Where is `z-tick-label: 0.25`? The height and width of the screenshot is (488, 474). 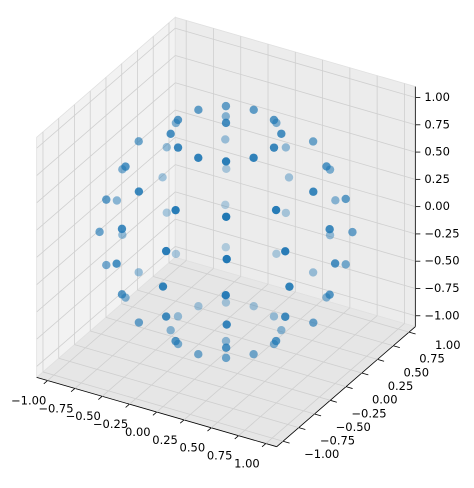
z-tick-label: 0.25 is located at coordinates (437, 179).